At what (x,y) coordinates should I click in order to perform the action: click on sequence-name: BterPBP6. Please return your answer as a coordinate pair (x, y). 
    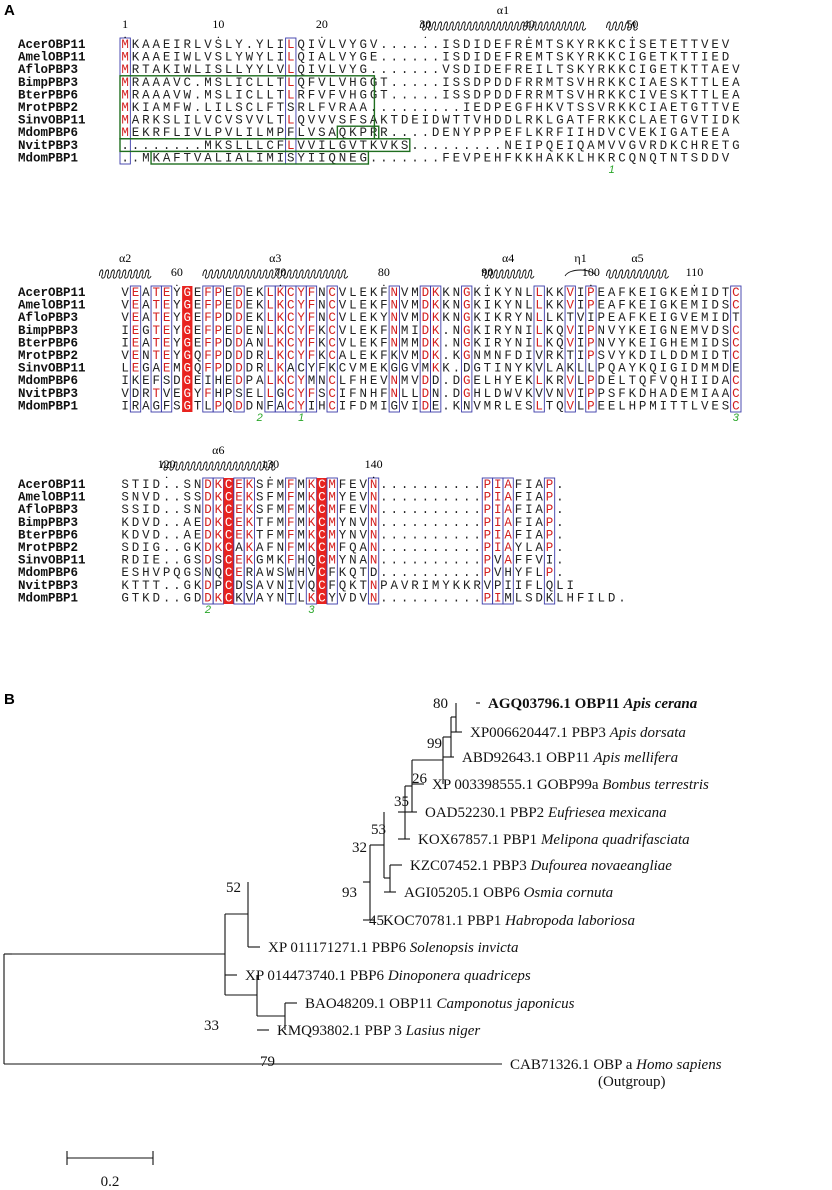
    Looking at the image, I should click on (48, 343).